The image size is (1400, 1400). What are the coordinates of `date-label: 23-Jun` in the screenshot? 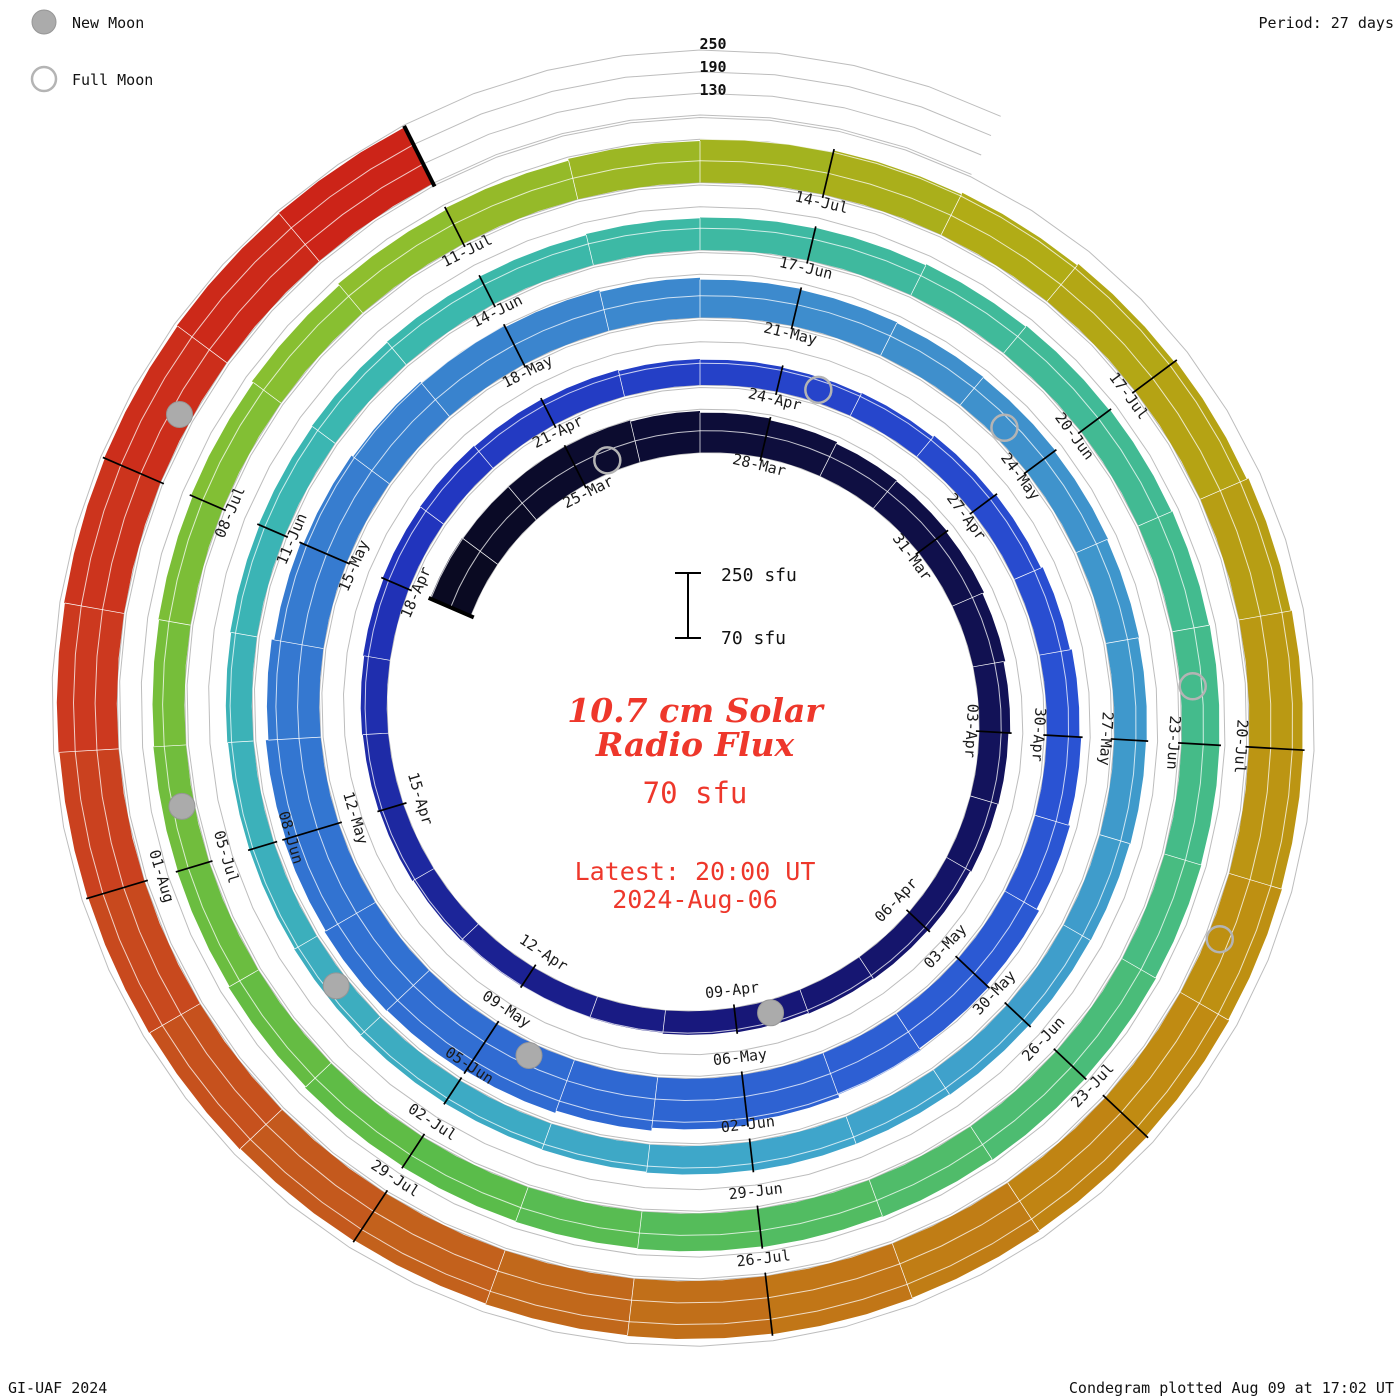 It's located at (1173, 742).